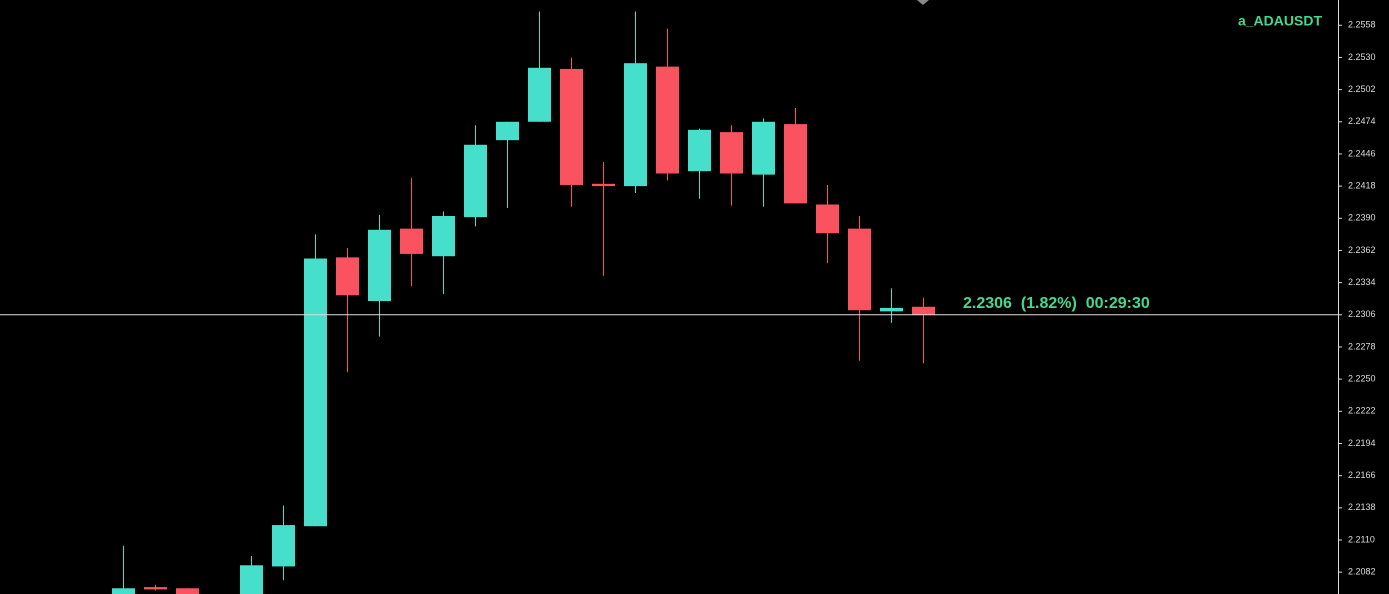  I want to click on y-tick-label: 2.2222, so click(1362, 411).